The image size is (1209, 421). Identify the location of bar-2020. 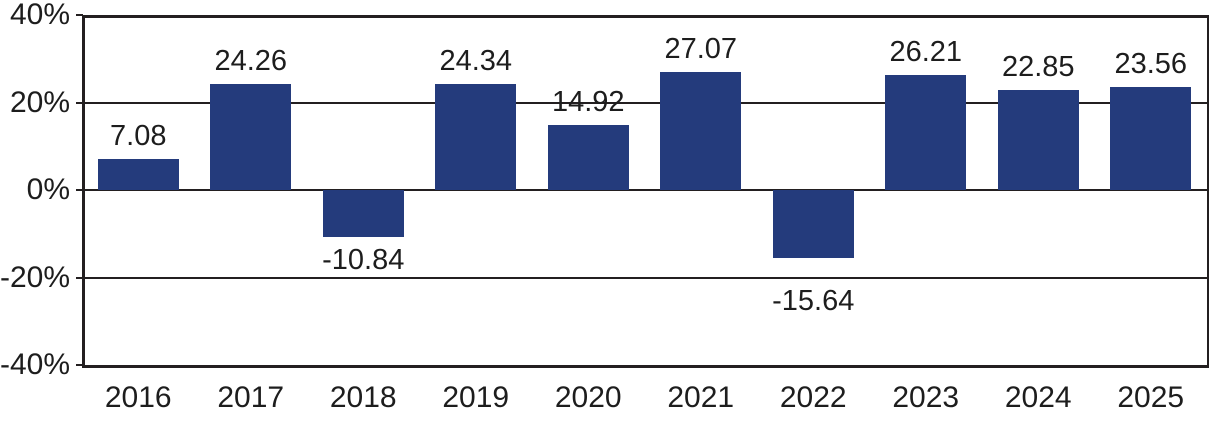
(588, 157).